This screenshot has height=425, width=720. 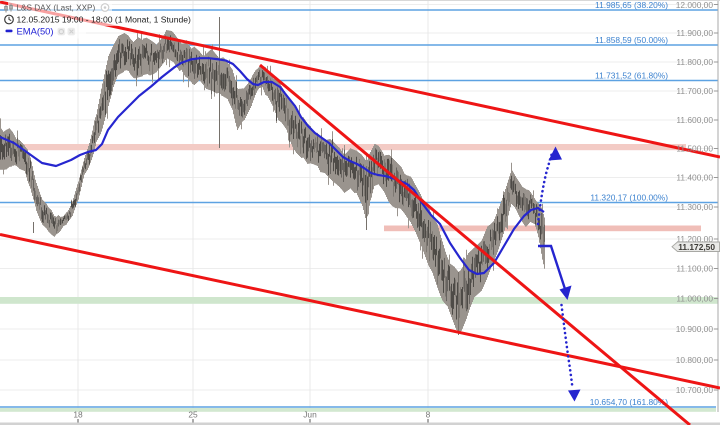 What do you see at coordinates (56, 8) in the screenshot?
I see `svg-text: L&S DAX (Last, XXP)` at bounding box center [56, 8].